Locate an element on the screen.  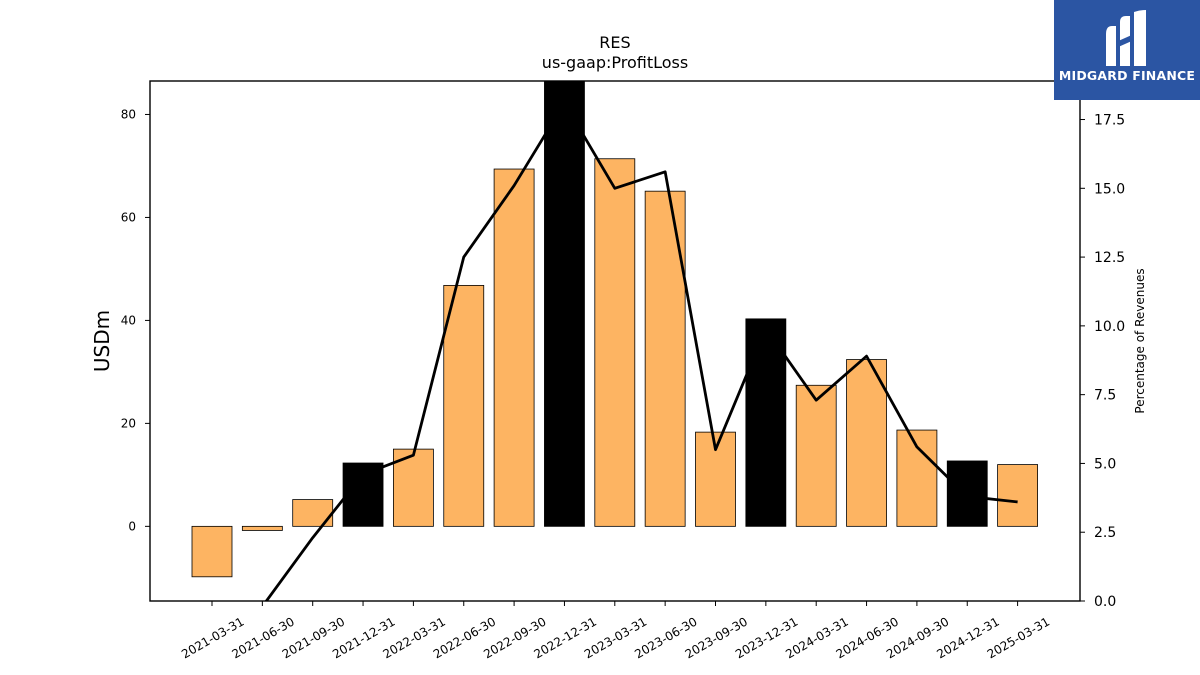
y-tick-label: 20 is located at coordinates (128, 423).